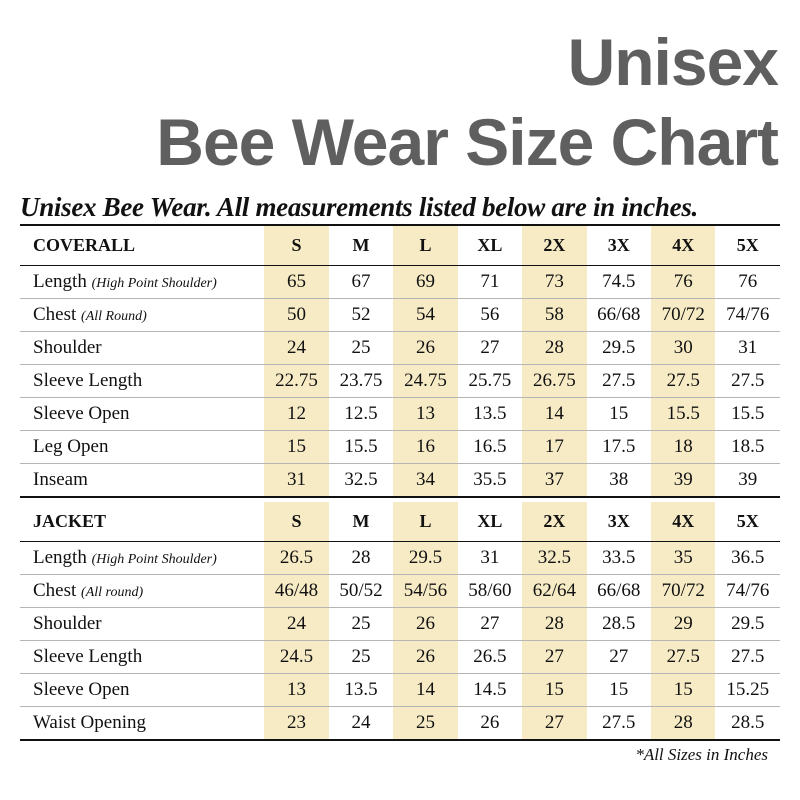  I want to click on size-value-cell: 28.5, so click(747, 723).